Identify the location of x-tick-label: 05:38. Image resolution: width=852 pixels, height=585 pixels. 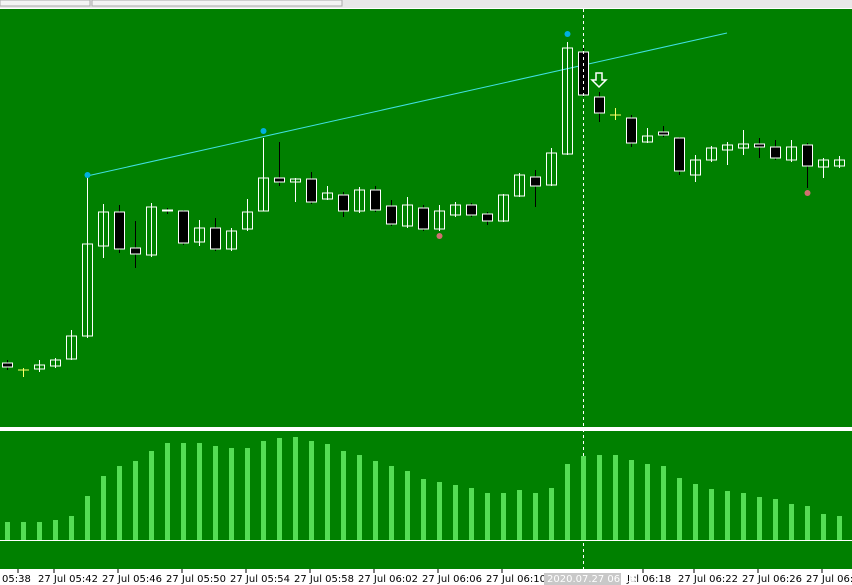
(16, 579).